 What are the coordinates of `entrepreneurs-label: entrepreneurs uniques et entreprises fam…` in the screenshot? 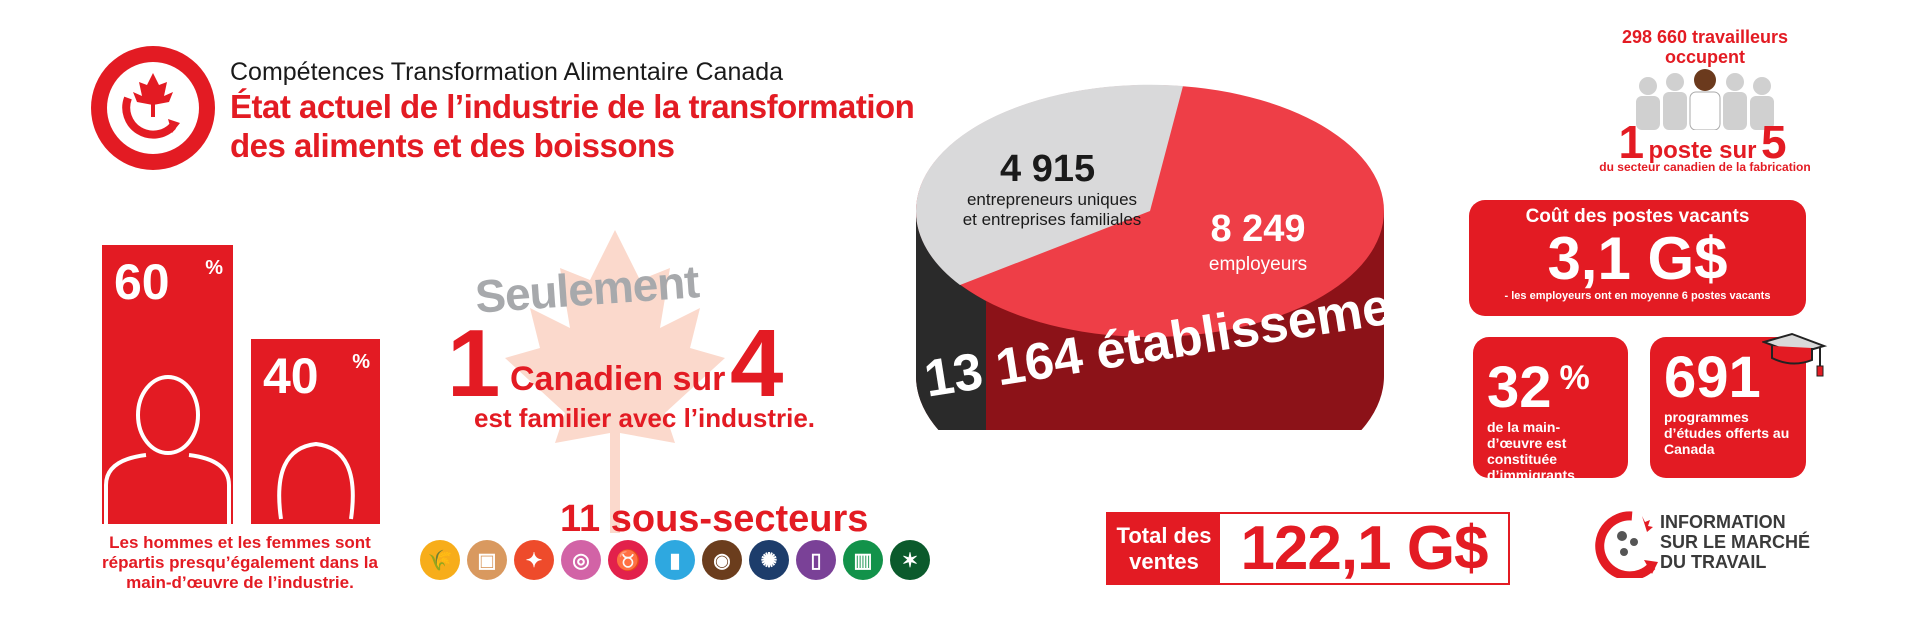 It's located at (1052, 210).